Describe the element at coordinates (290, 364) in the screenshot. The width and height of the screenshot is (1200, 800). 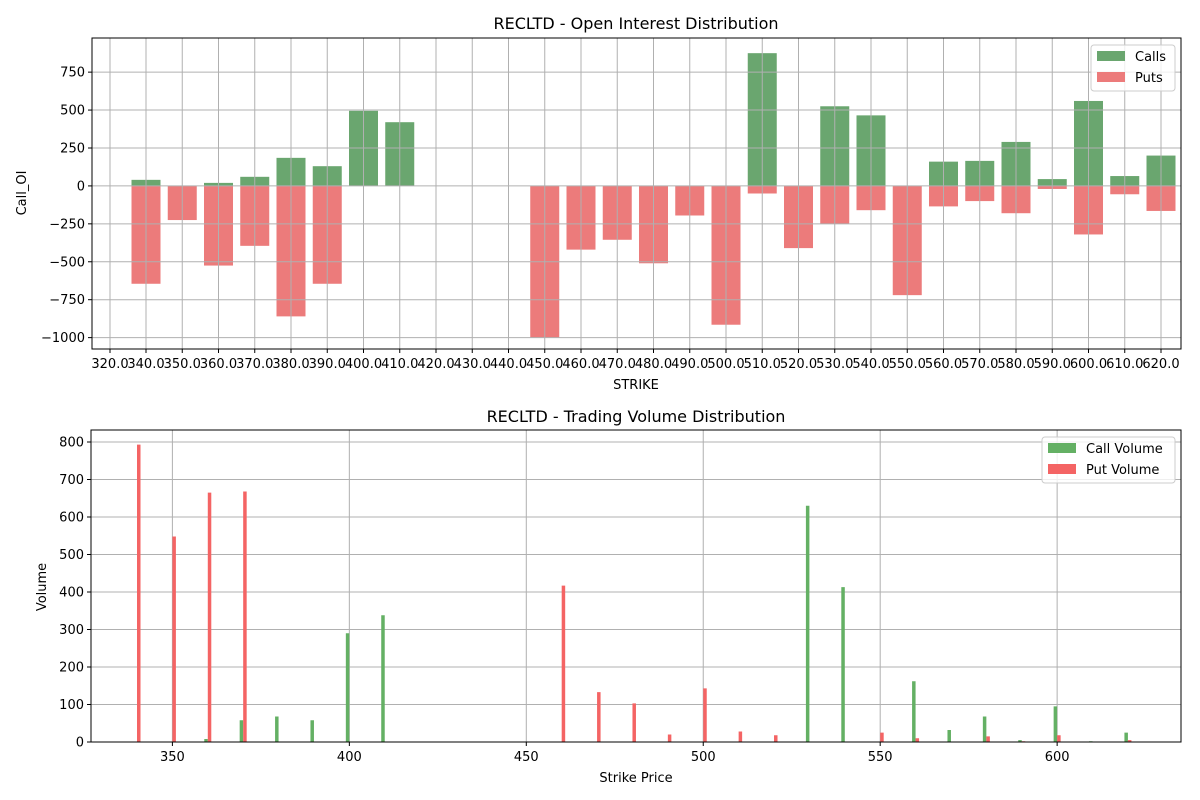
I see `top-x-tick-label: 380.0` at that location.